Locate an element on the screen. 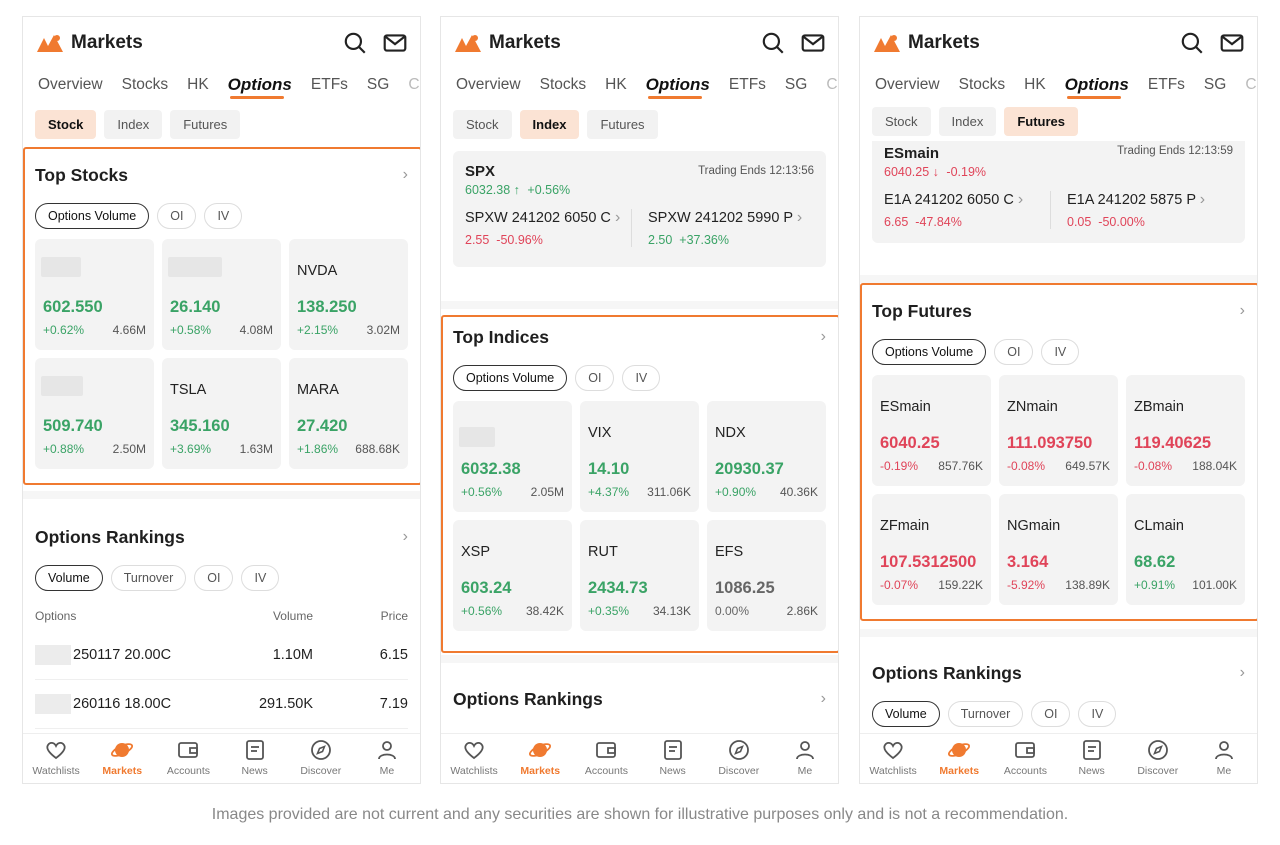  index-card: XSP 603.24 +0.56% 38.42K is located at coordinates (512, 575).